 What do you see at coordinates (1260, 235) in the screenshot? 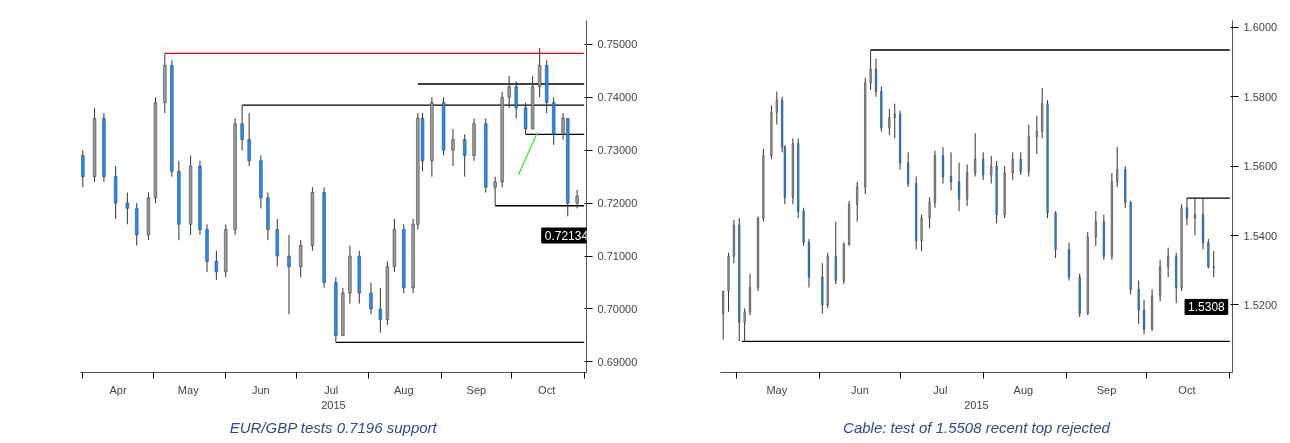
I see `y-tick-label: 1.5400` at bounding box center [1260, 235].